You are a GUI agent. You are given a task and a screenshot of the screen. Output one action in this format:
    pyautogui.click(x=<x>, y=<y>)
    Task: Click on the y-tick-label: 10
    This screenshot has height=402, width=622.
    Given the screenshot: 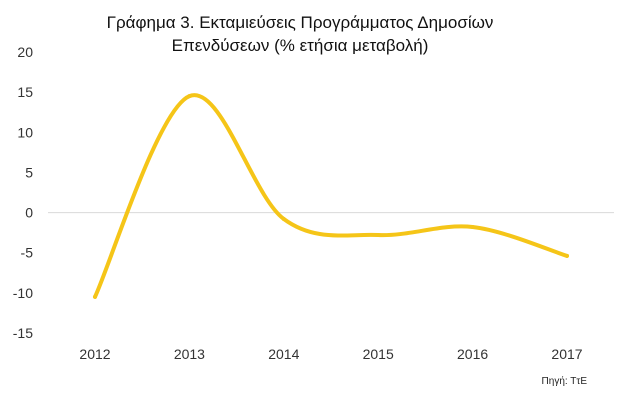 What is the action you would take?
    pyautogui.click(x=25, y=132)
    